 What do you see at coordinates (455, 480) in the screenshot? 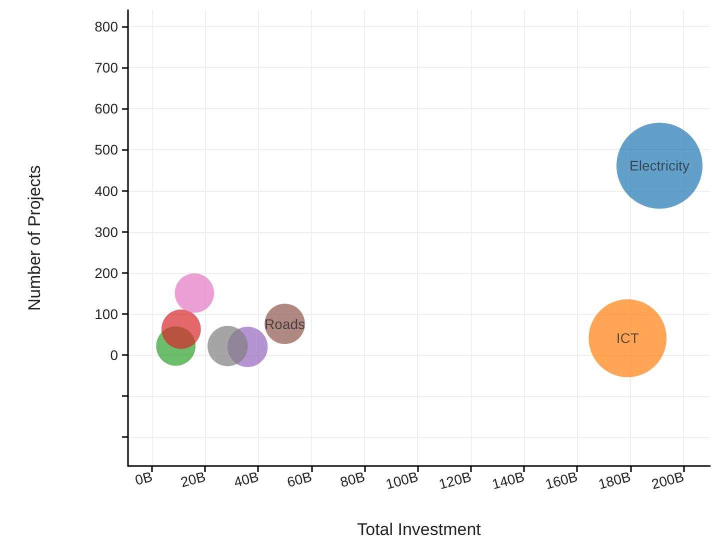
I see `x-tick-label: 120B` at bounding box center [455, 480].